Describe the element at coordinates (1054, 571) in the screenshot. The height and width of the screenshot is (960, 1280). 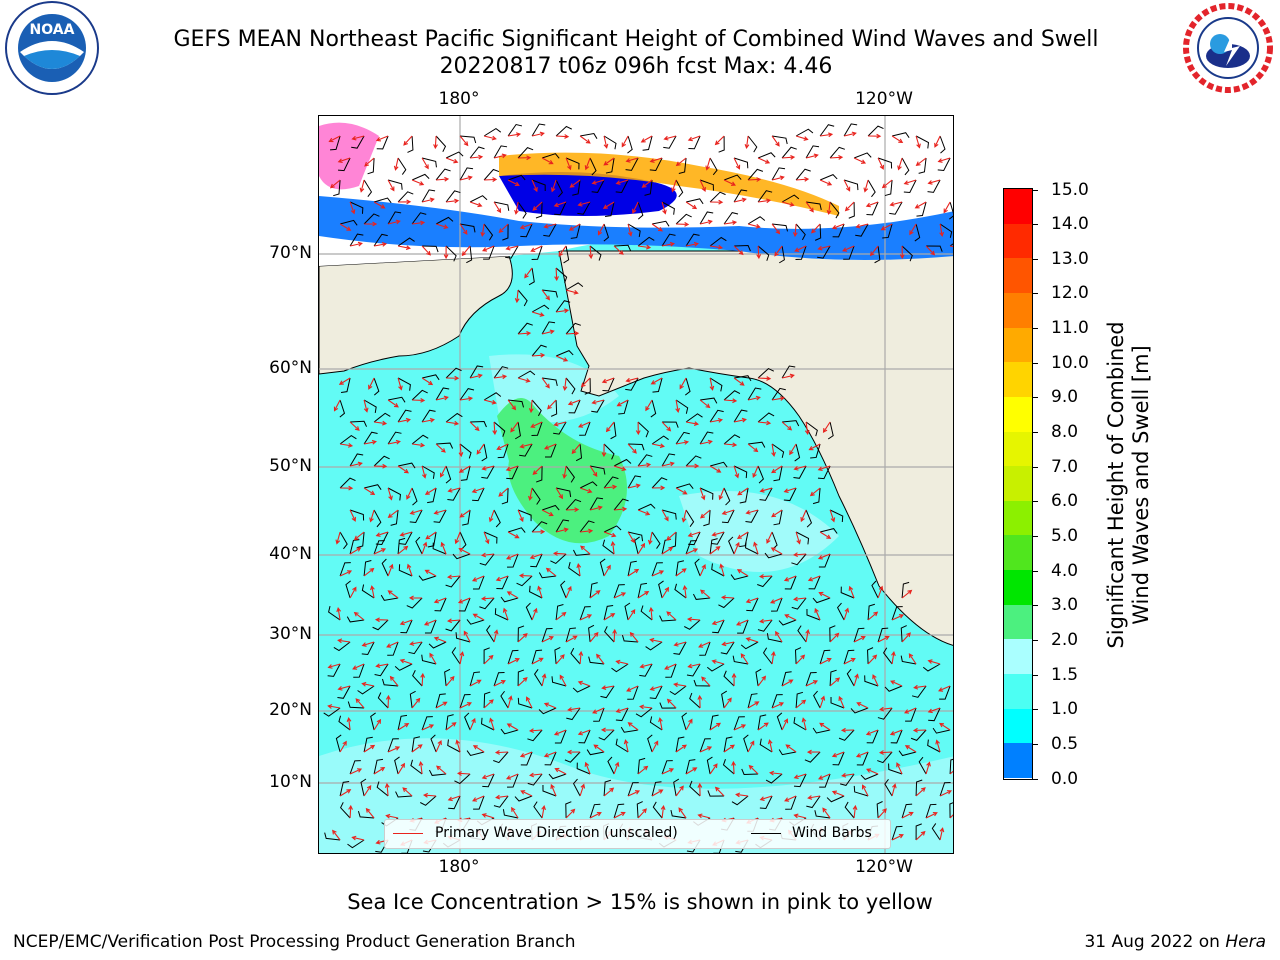
I see `colorbar-tick-label: 4.0` at that location.